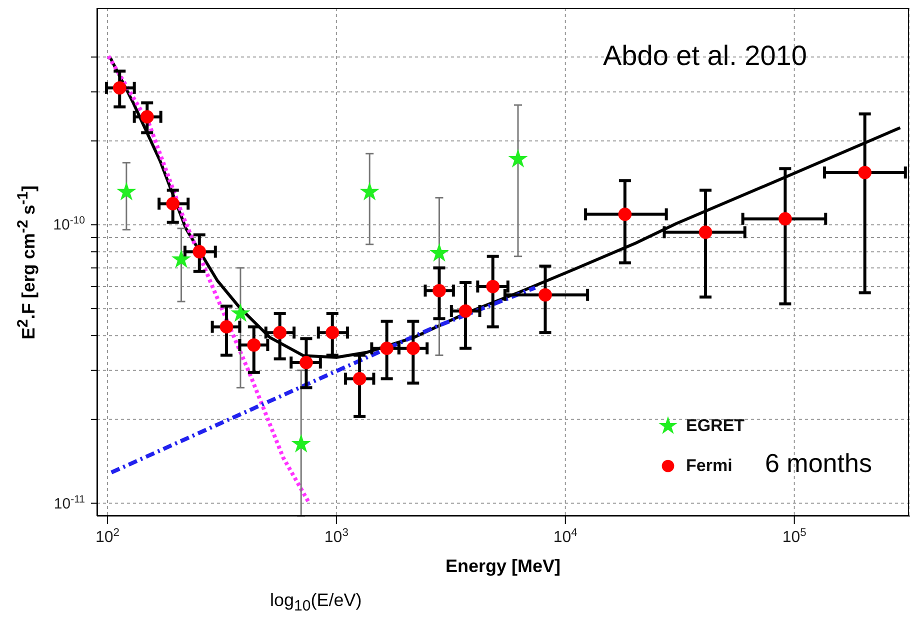 This screenshot has width=918, height=625. I want to click on x-tick-label: 10$^{2}$, so click(107, 536).